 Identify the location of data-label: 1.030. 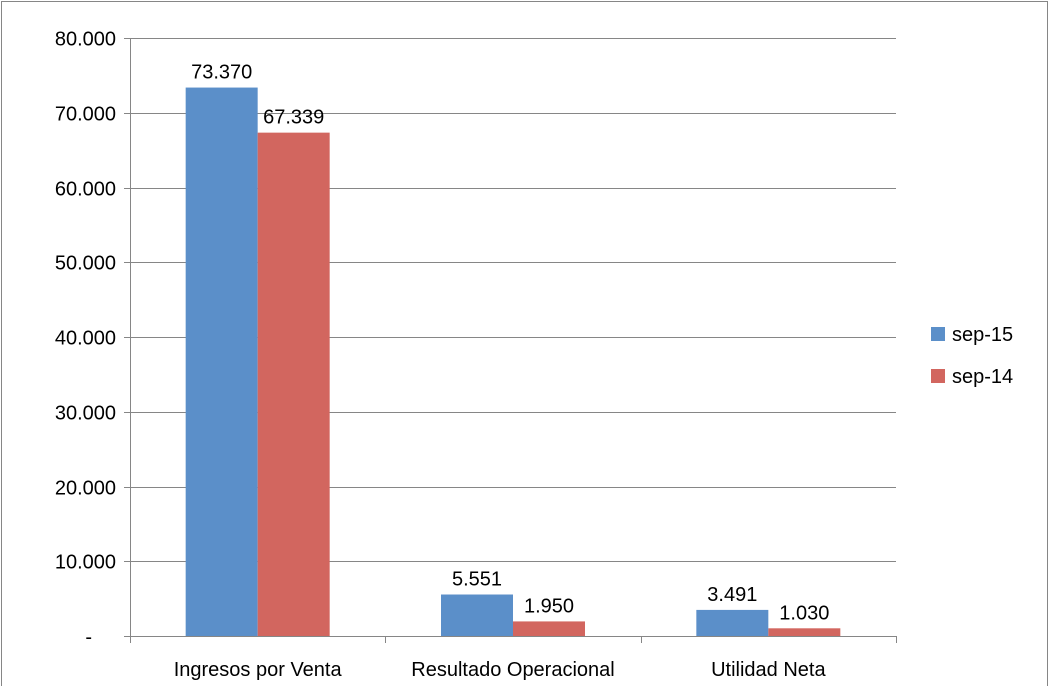
(804, 613).